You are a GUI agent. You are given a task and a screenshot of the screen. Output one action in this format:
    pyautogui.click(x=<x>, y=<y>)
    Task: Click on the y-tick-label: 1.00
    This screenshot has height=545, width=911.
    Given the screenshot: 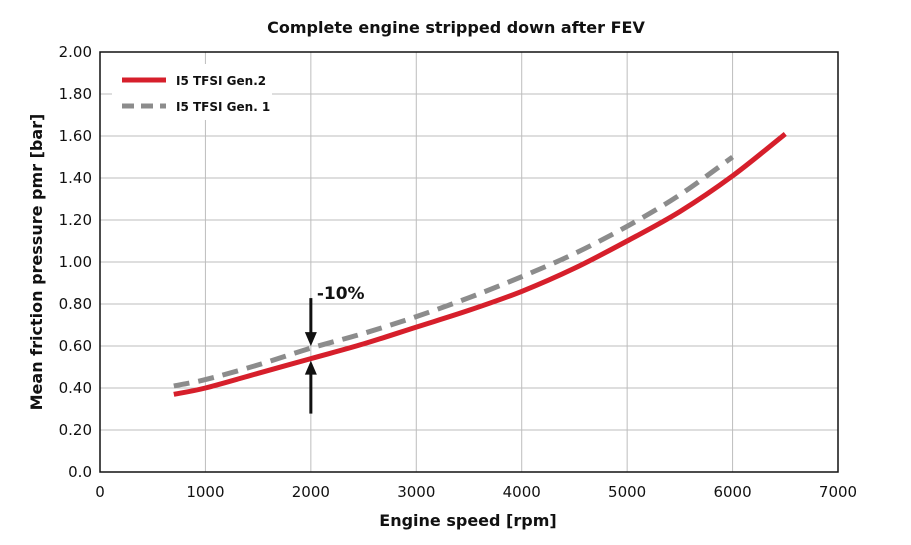 What is the action you would take?
    pyautogui.click(x=75, y=262)
    